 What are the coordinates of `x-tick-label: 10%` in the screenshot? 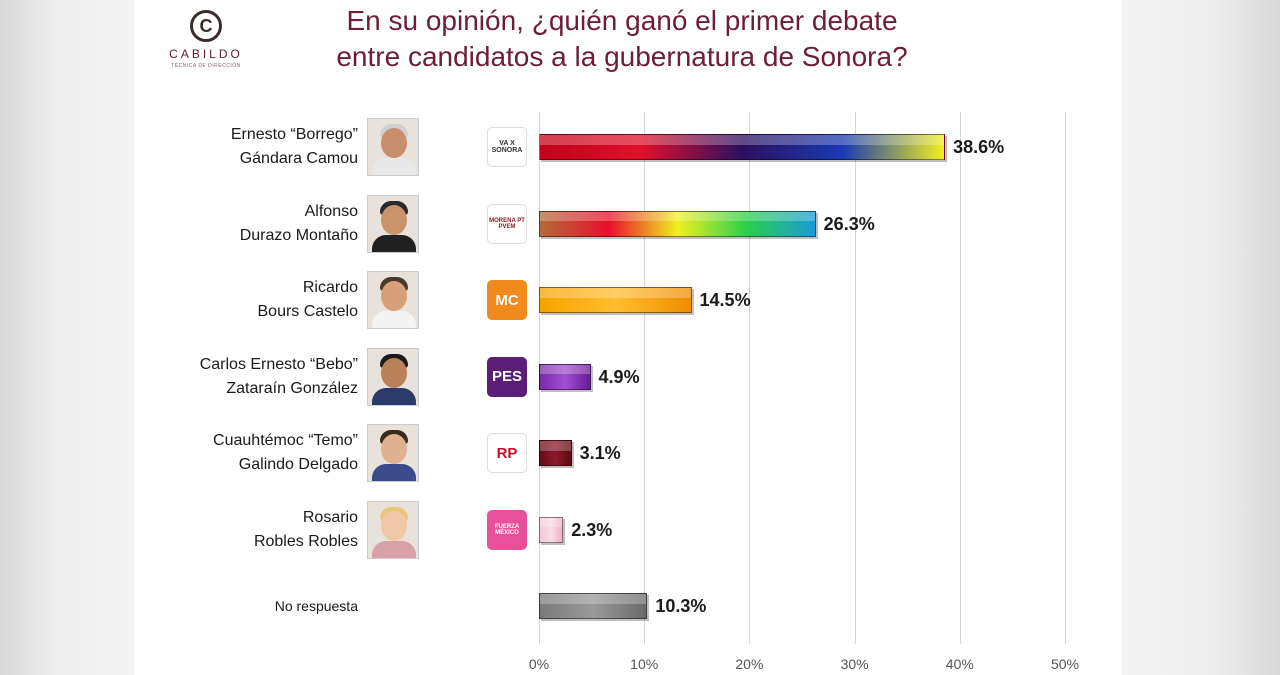 It's located at (644, 664).